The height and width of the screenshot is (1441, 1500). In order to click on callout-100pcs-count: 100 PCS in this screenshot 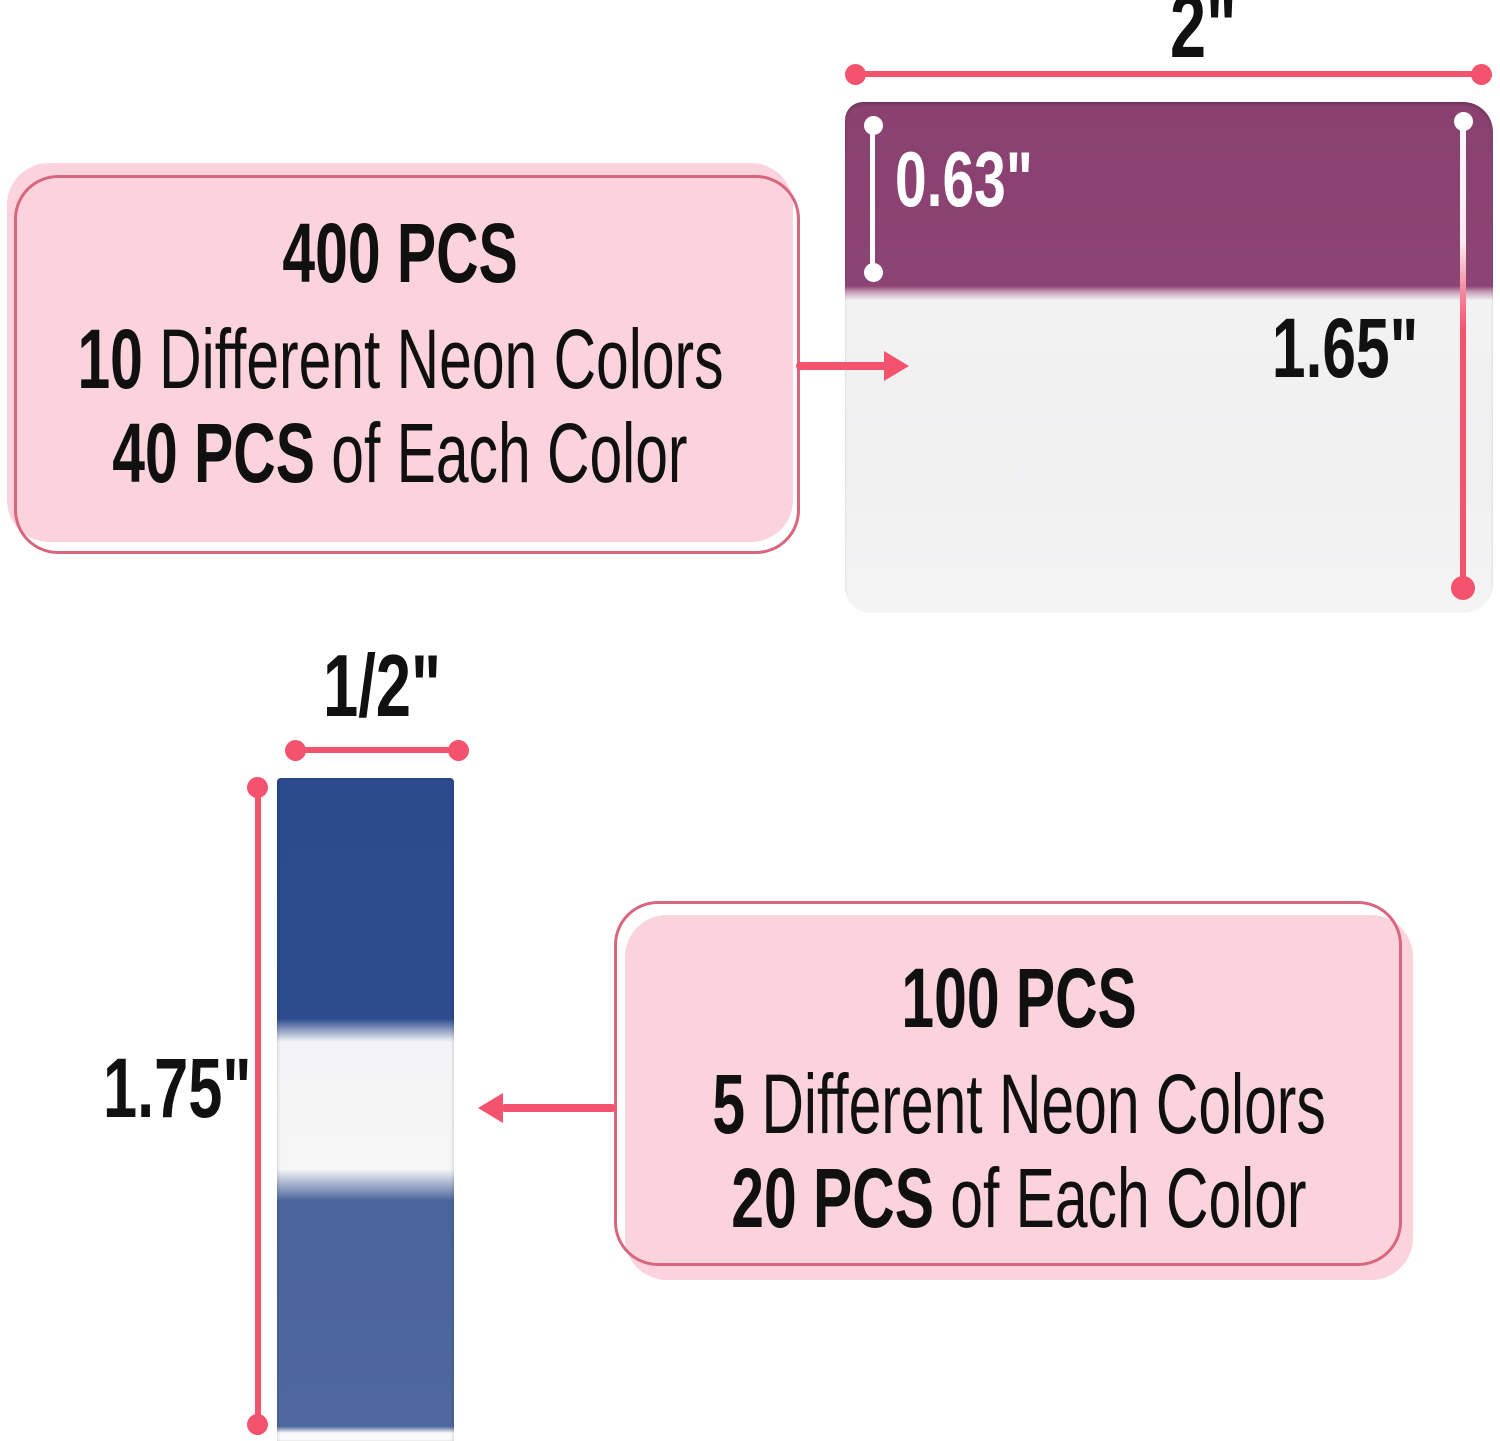, I will do `click(1019, 997)`.